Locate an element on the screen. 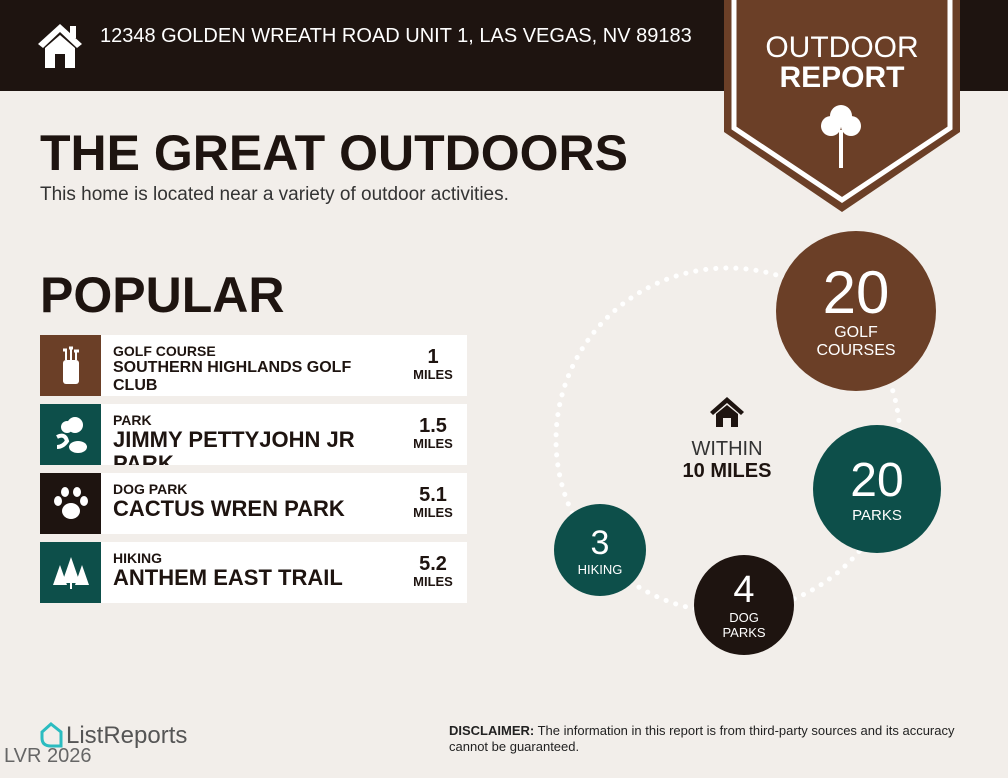 The width and height of the screenshot is (1008, 778). watermark: LVR 2026 is located at coordinates (48, 756).